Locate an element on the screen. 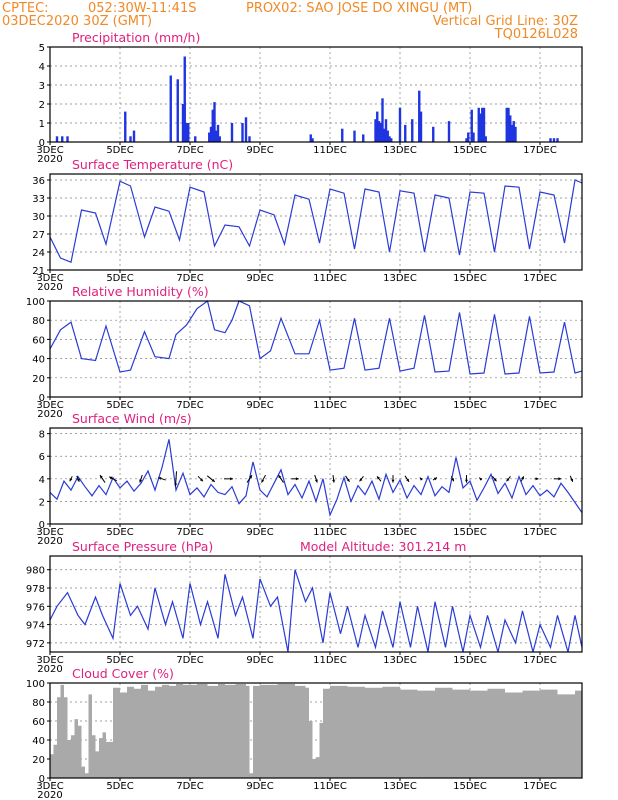  precip-xtick-label: 9DEC is located at coordinates (259, 150).